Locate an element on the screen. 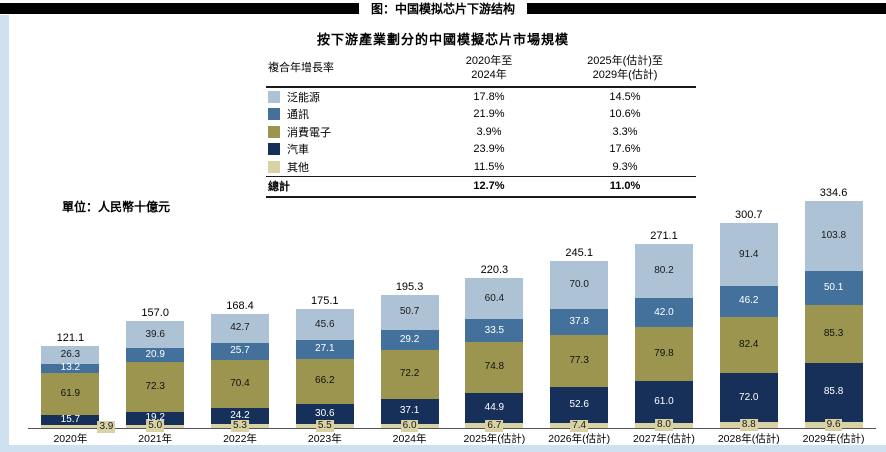  bar-segment-pan-energy: 70.0 is located at coordinates (579, 285).